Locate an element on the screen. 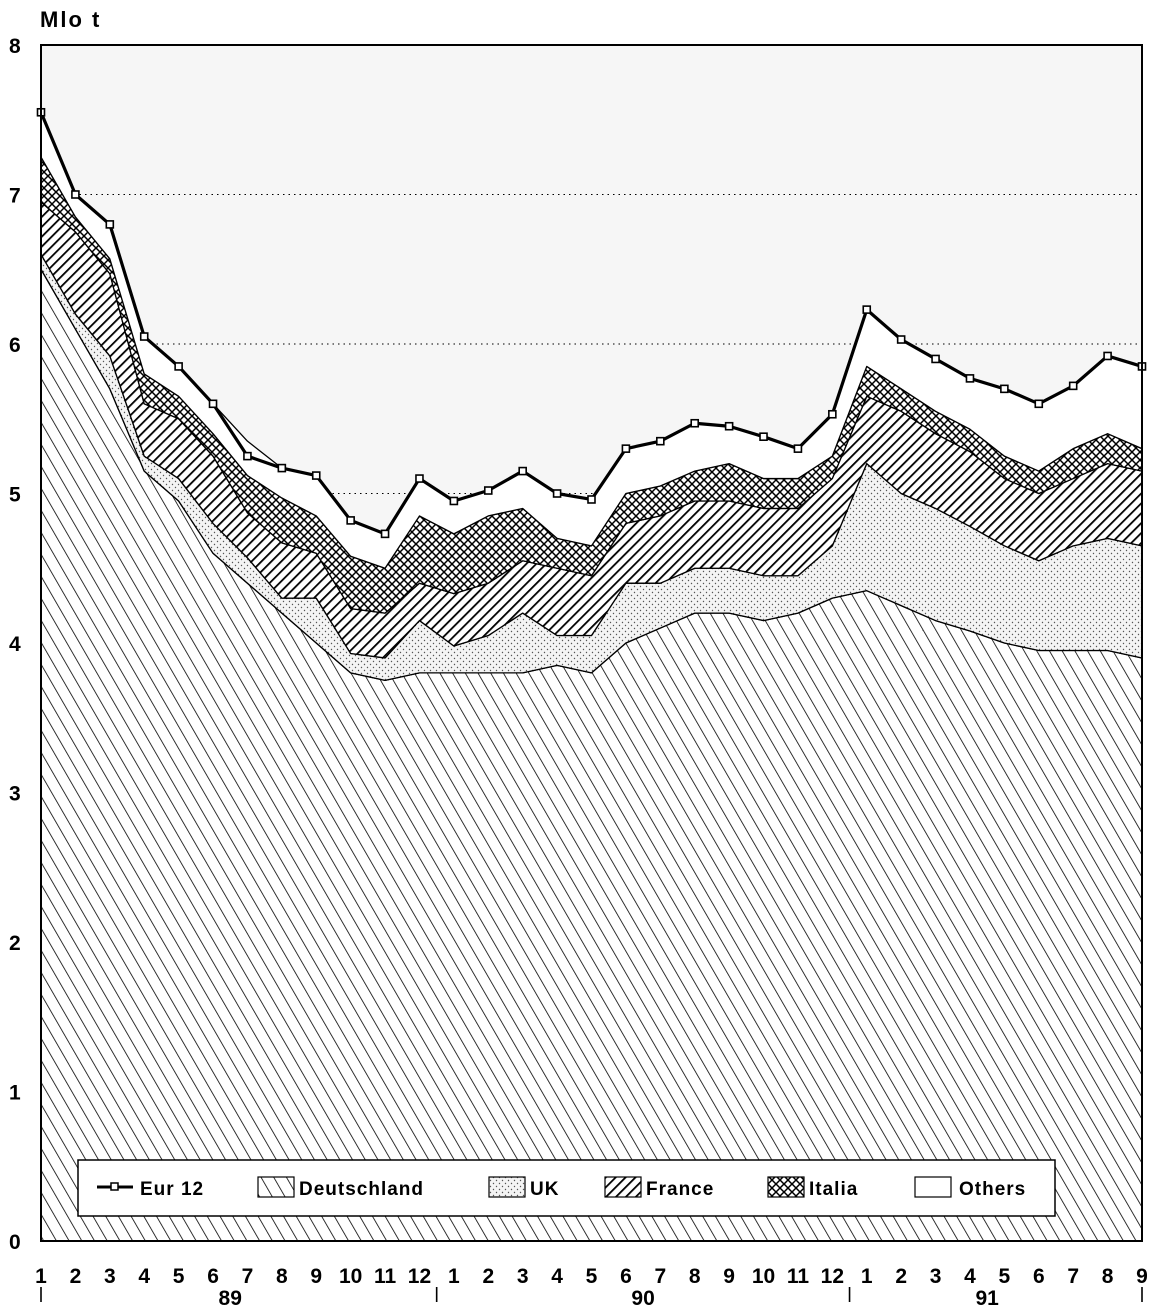  year-label: 89 is located at coordinates (230, 1297).